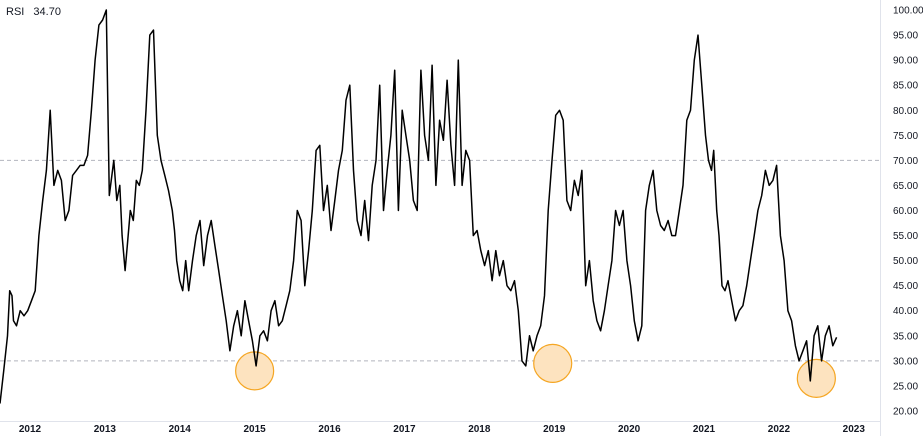  What do you see at coordinates (629, 429) in the screenshot?
I see `x-tick-label: 2020` at bounding box center [629, 429].